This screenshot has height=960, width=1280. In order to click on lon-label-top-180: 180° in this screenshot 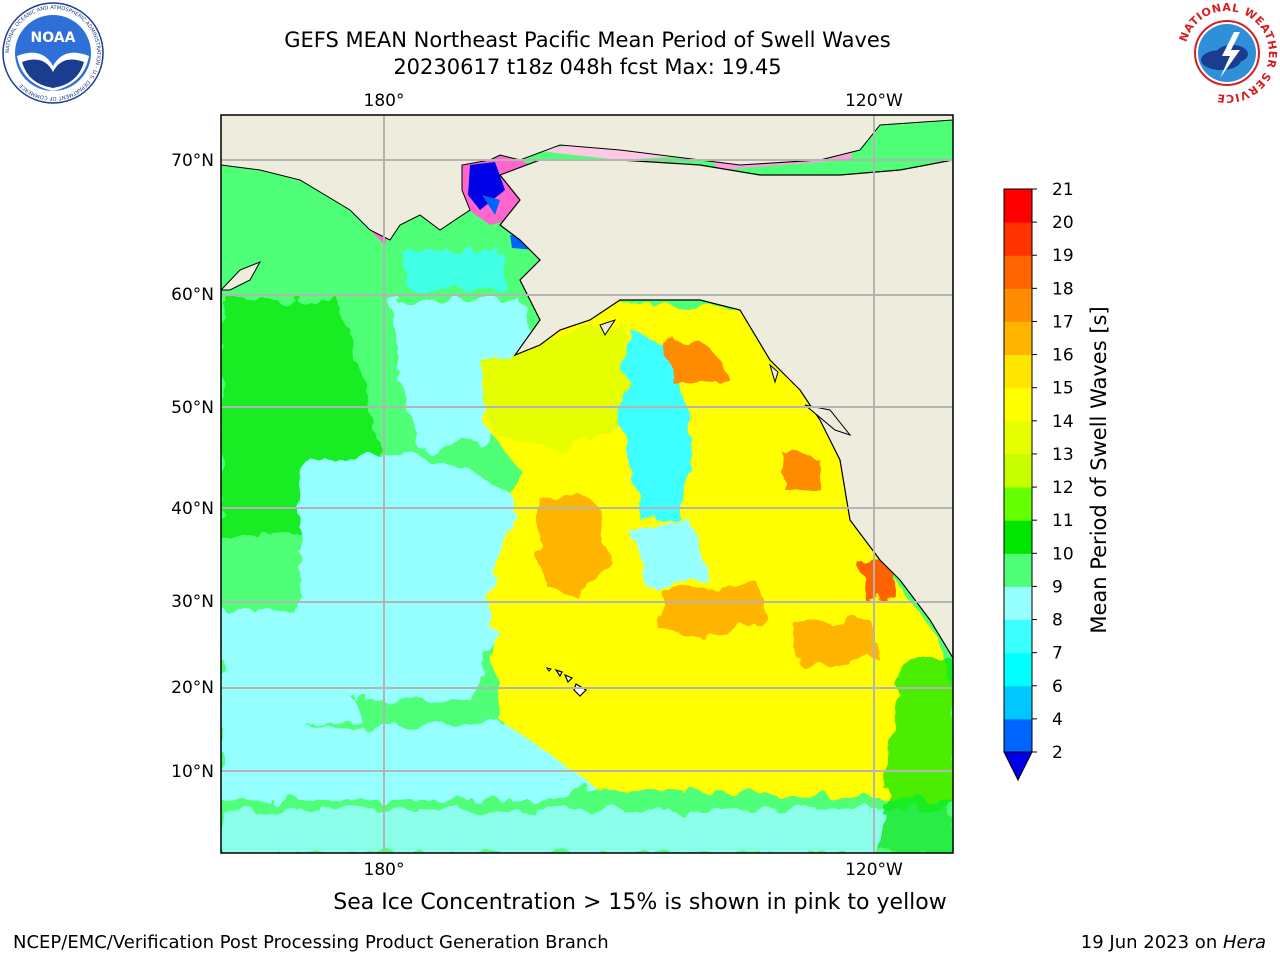, I will do `click(384, 101)`.